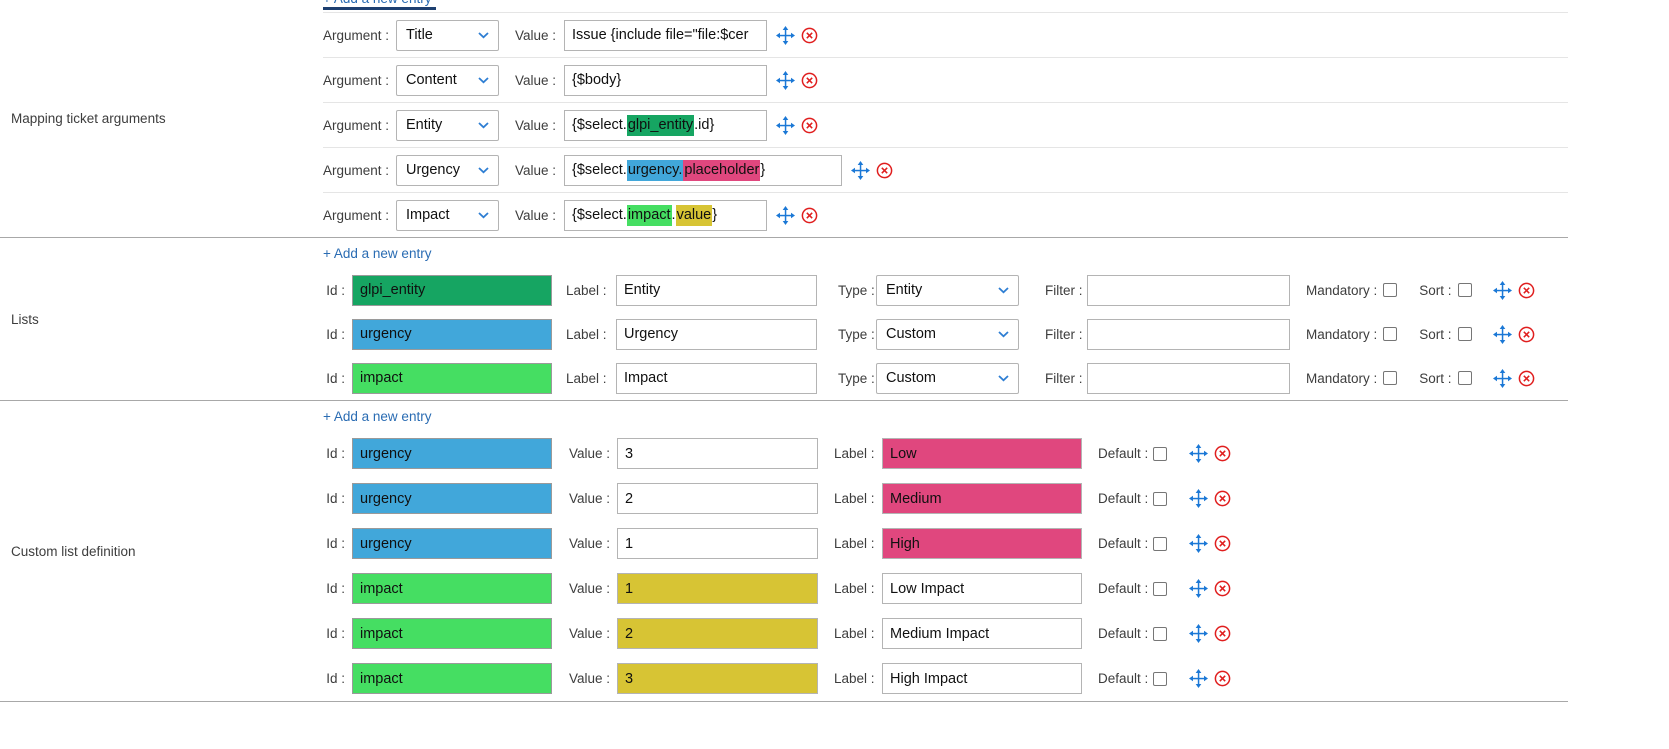 The width and height of the screenshot is (1669, 749). Describe the element at coordinates (1064, 290) in the screenshot. I see `filter-label: Filter :` at that location.